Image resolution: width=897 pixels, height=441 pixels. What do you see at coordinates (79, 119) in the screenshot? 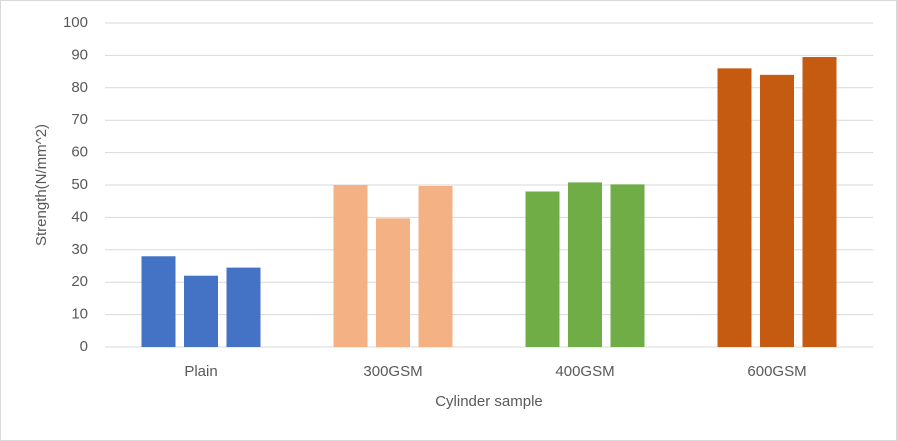
I see `y-tick-label: 70` at bounding box center [79, 119].